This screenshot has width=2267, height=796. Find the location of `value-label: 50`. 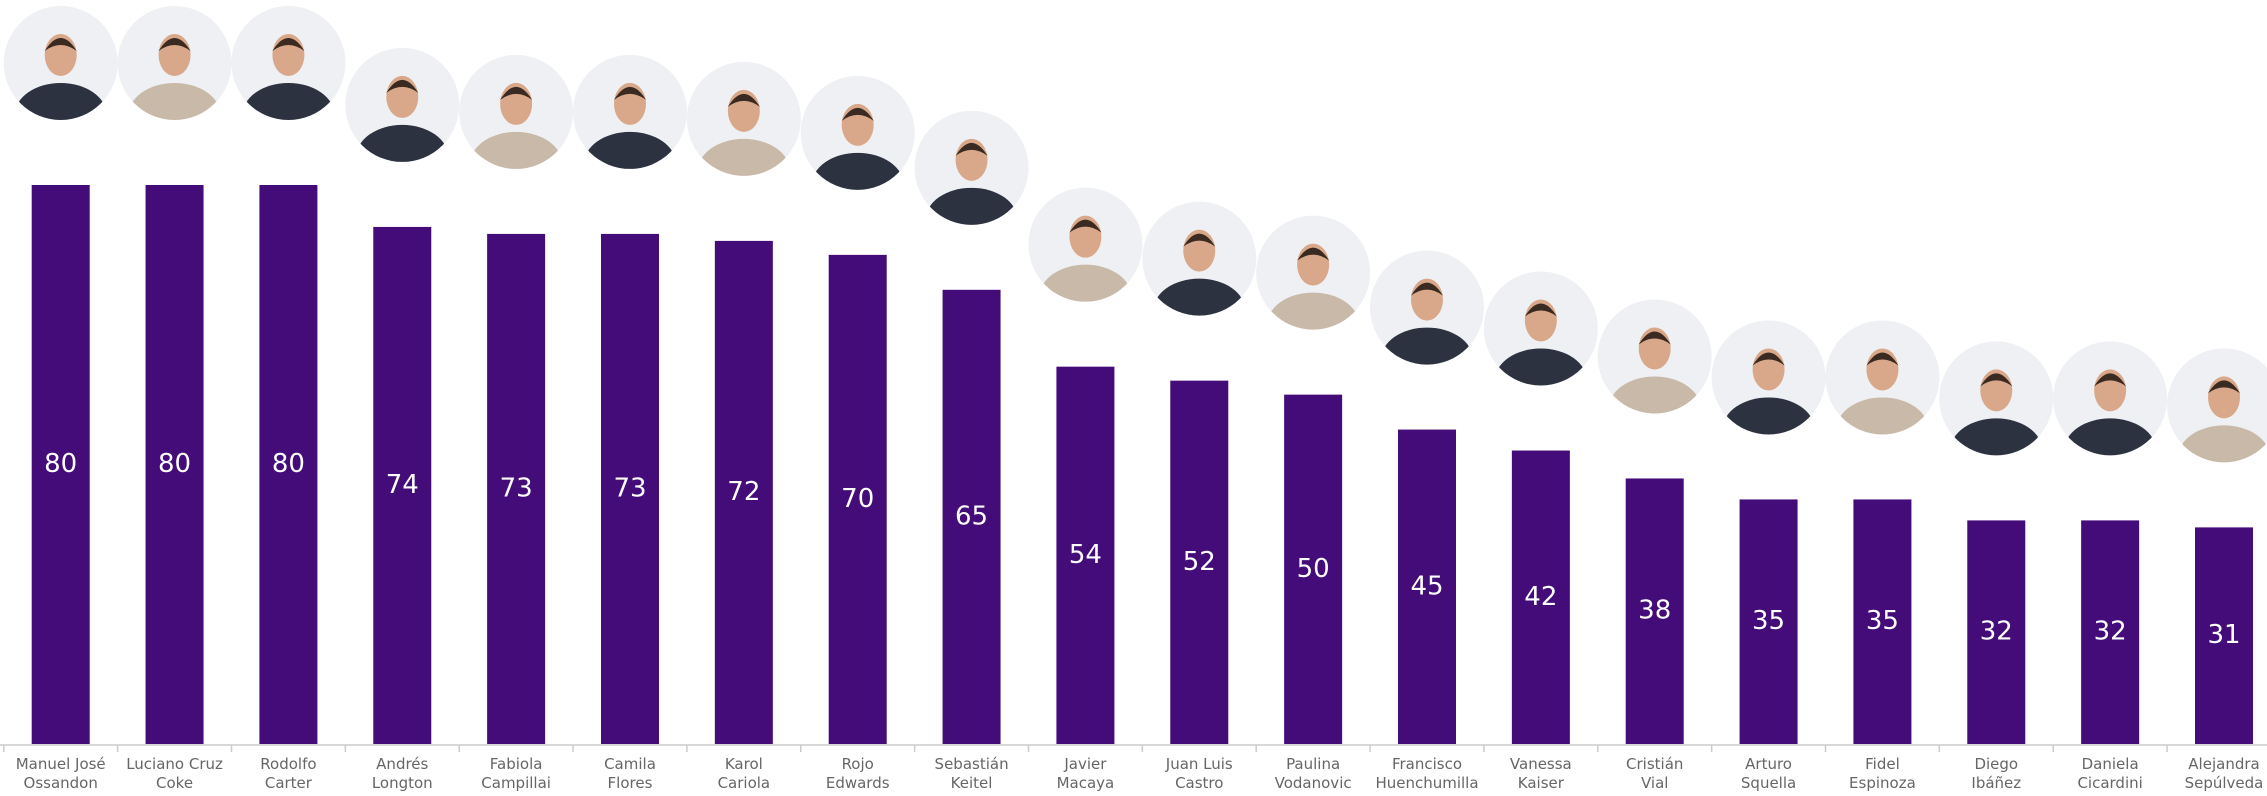

value-label: 50 is located at coordinates (1313, 569).